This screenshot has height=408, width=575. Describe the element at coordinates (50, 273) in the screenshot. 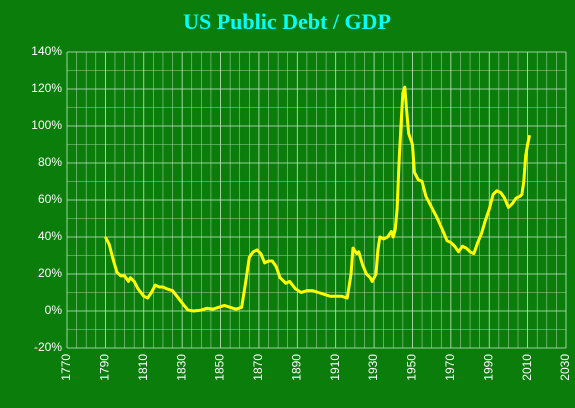

I see `y-tick-label: 20%` at that location.